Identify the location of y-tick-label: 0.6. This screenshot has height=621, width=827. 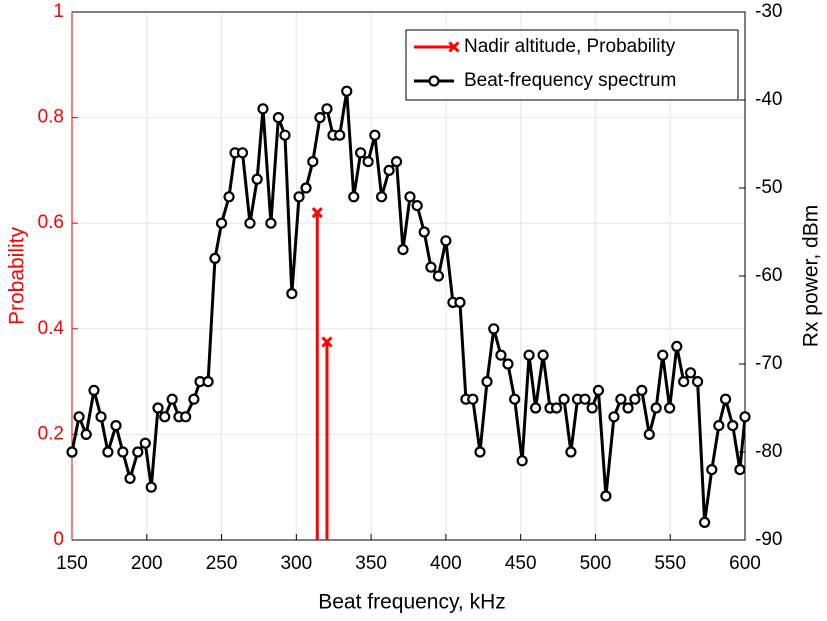
(51, 222).